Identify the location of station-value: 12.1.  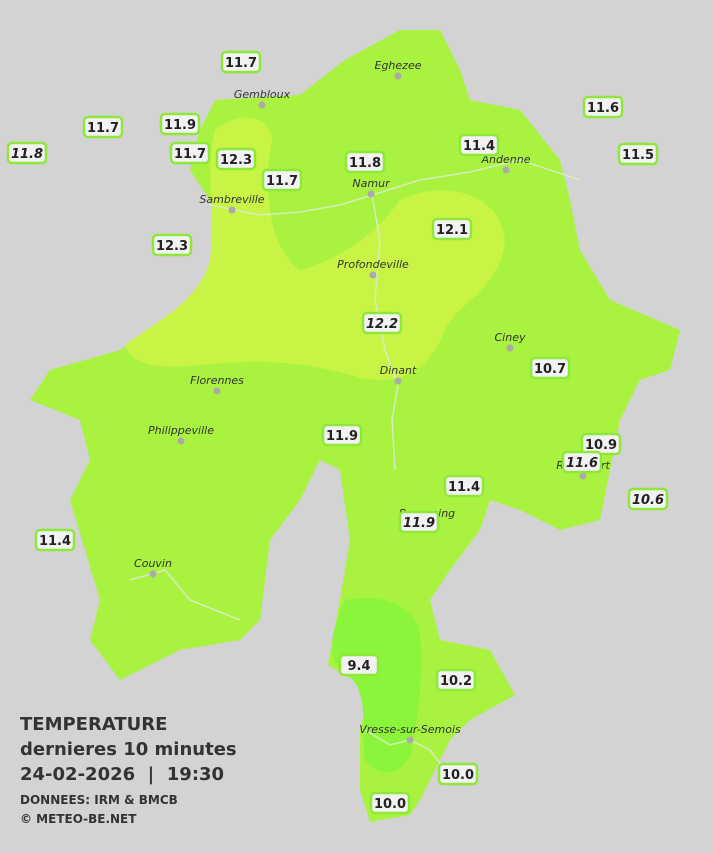
(452, 230).